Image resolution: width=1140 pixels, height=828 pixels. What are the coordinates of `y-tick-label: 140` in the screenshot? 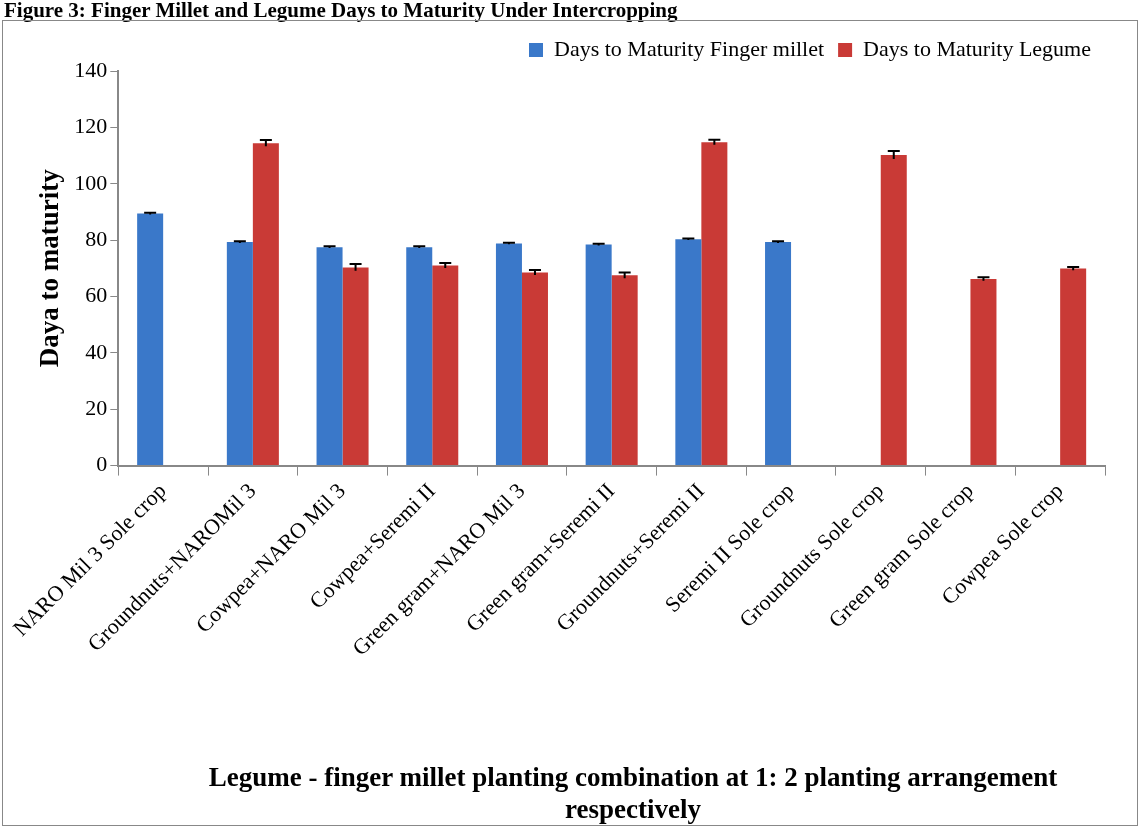 It's located at (91, 69).